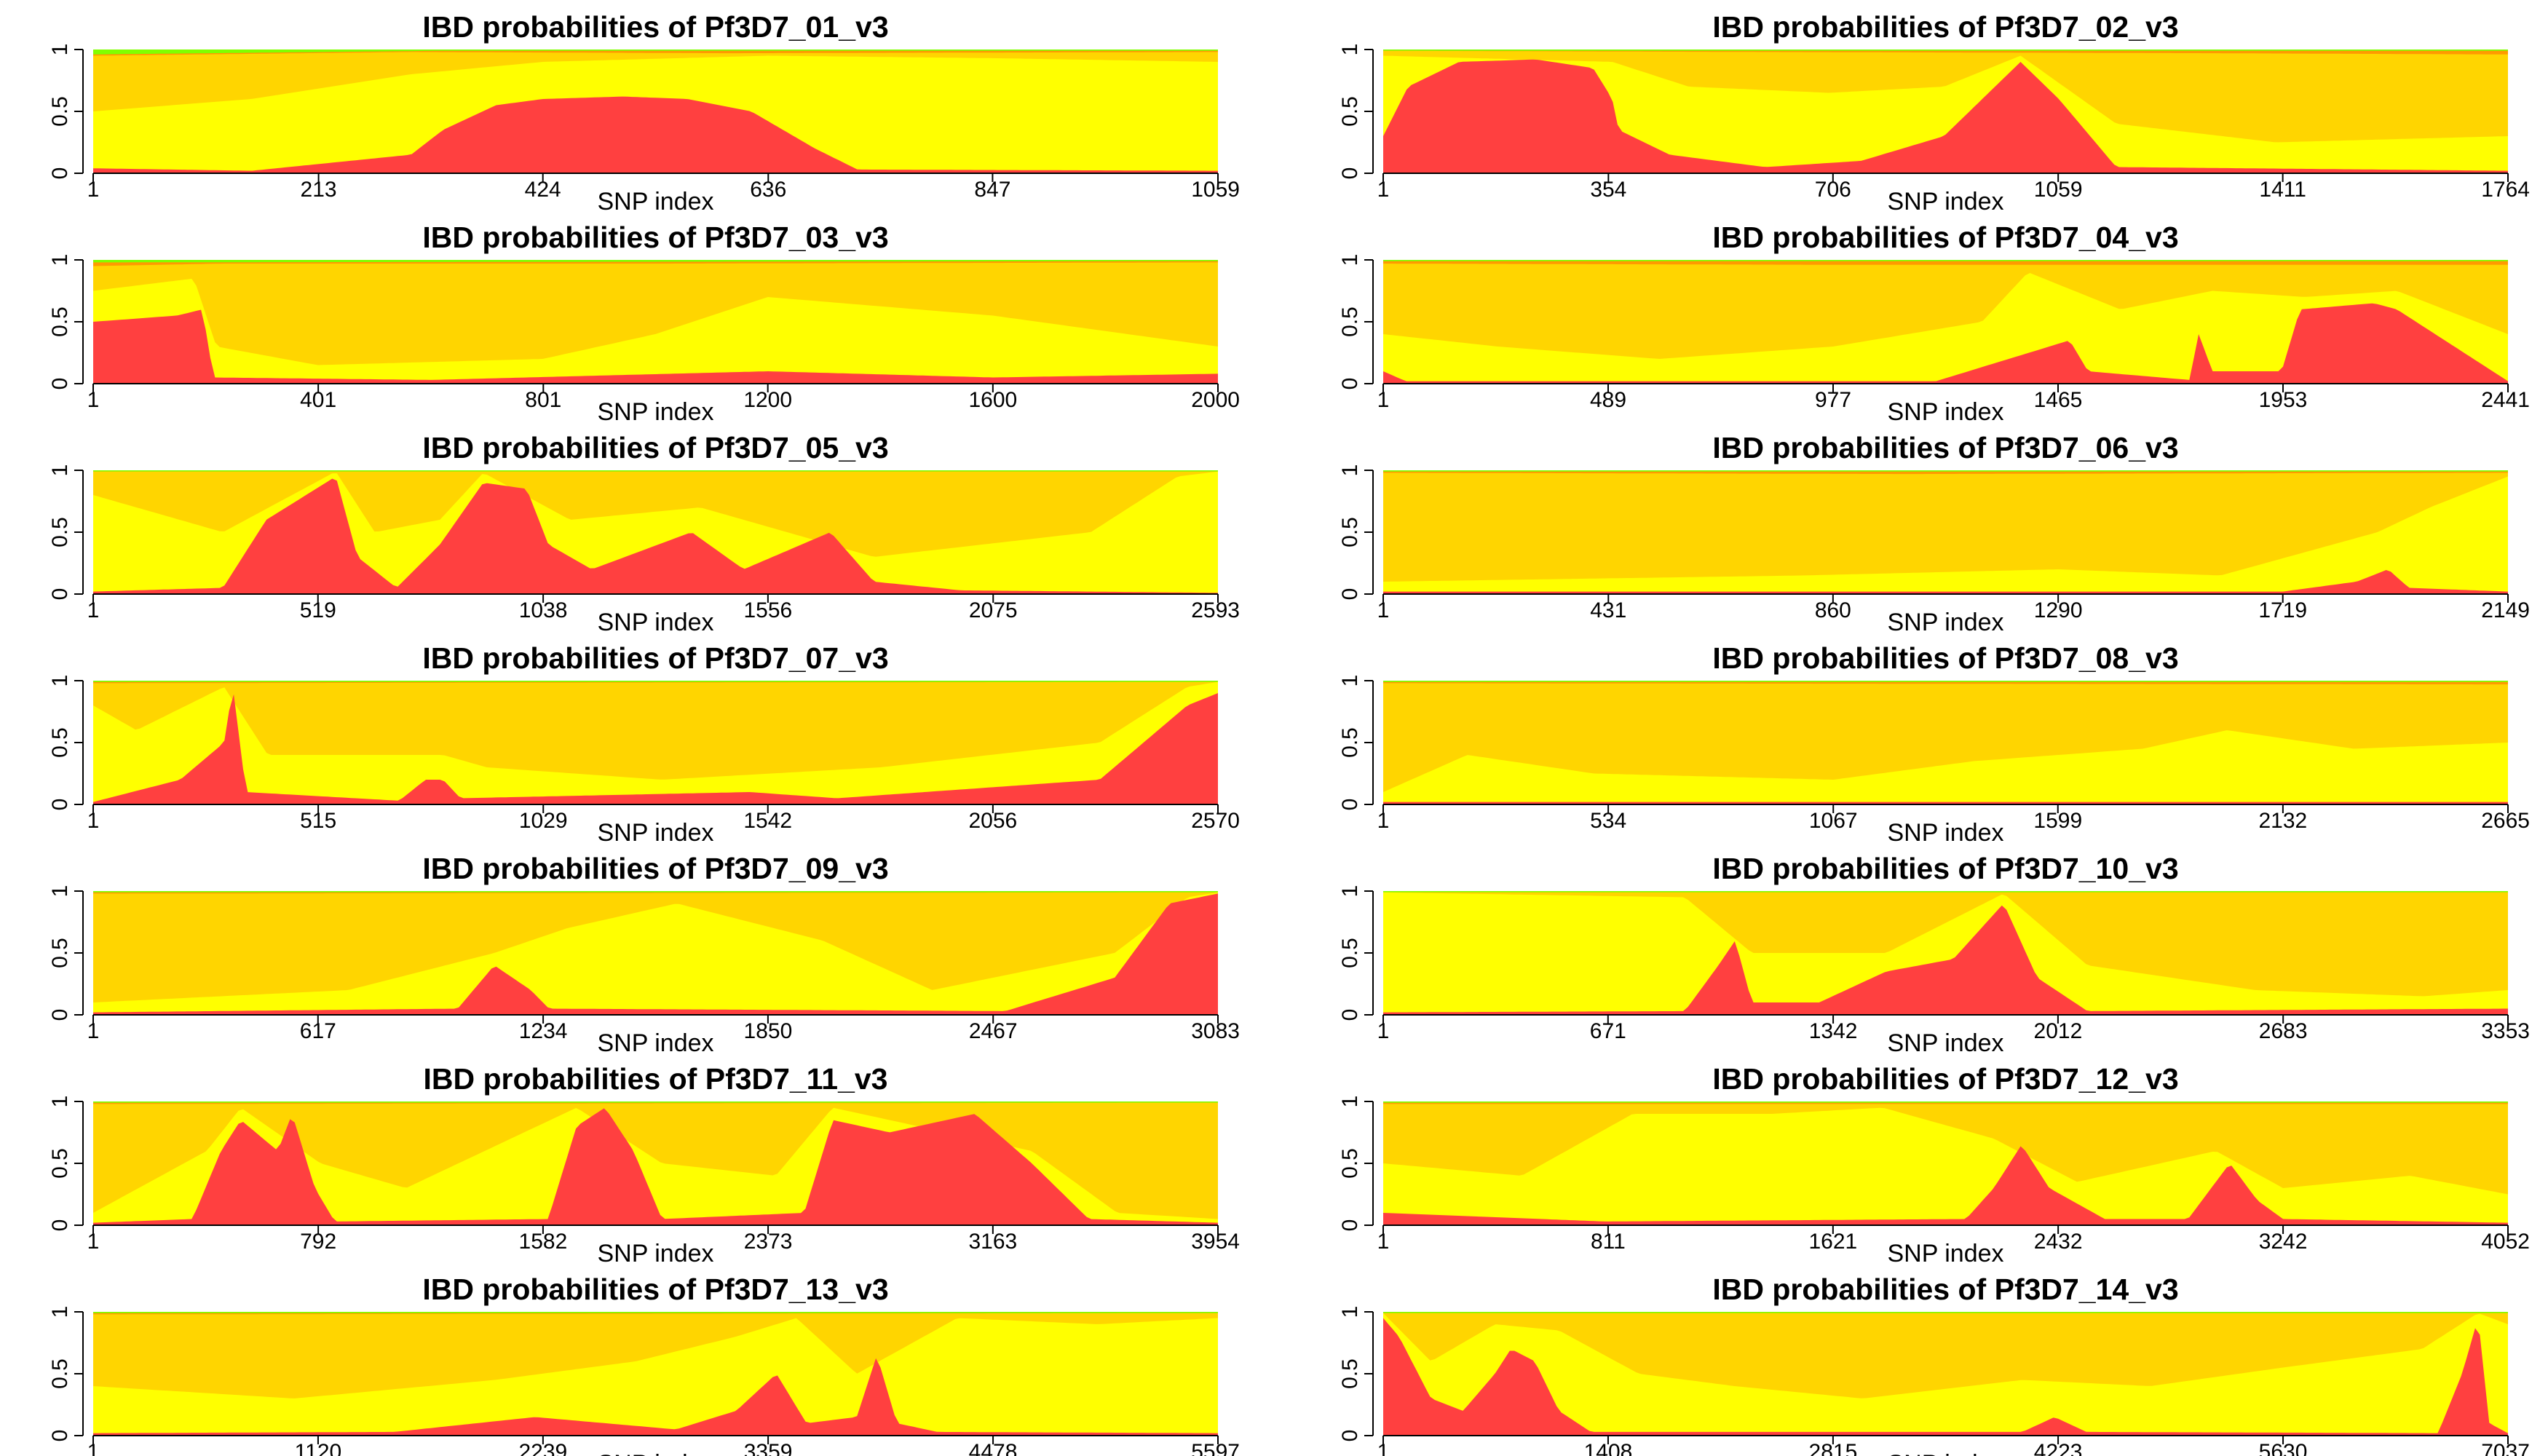 The width and height of the screenshot is (2548, 1456). Describe the element at coordinates (1350, 1436) in the screenshot. I see `pf3d7-14-y-tick-label-0: 0` at that location.